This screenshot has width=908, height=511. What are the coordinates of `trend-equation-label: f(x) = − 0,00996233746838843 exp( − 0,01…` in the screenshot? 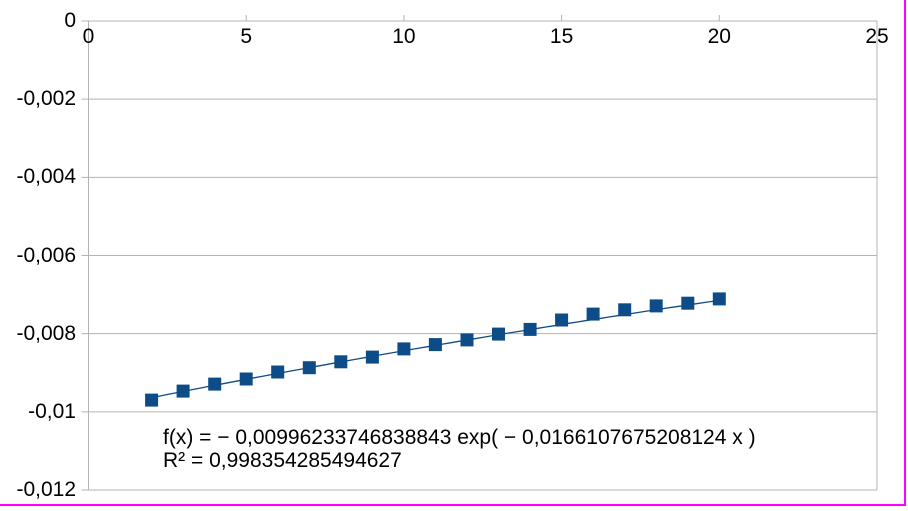 It's located at (459, 449).